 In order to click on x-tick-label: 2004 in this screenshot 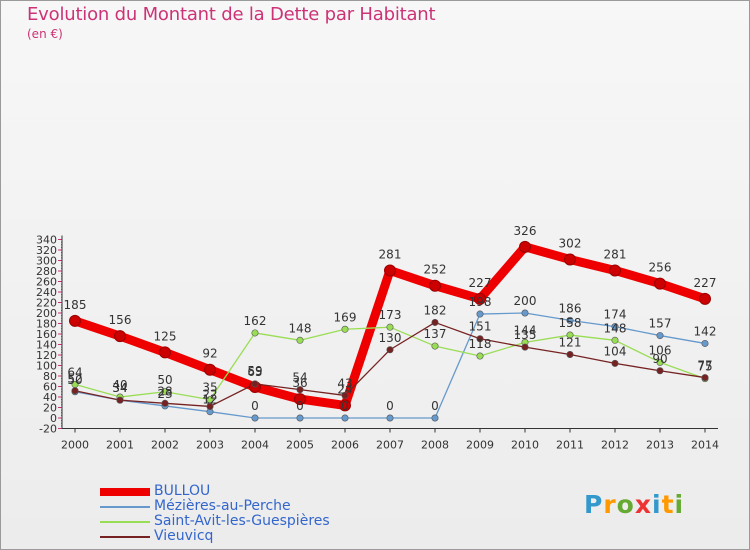, I will do `click(255, 445)`.